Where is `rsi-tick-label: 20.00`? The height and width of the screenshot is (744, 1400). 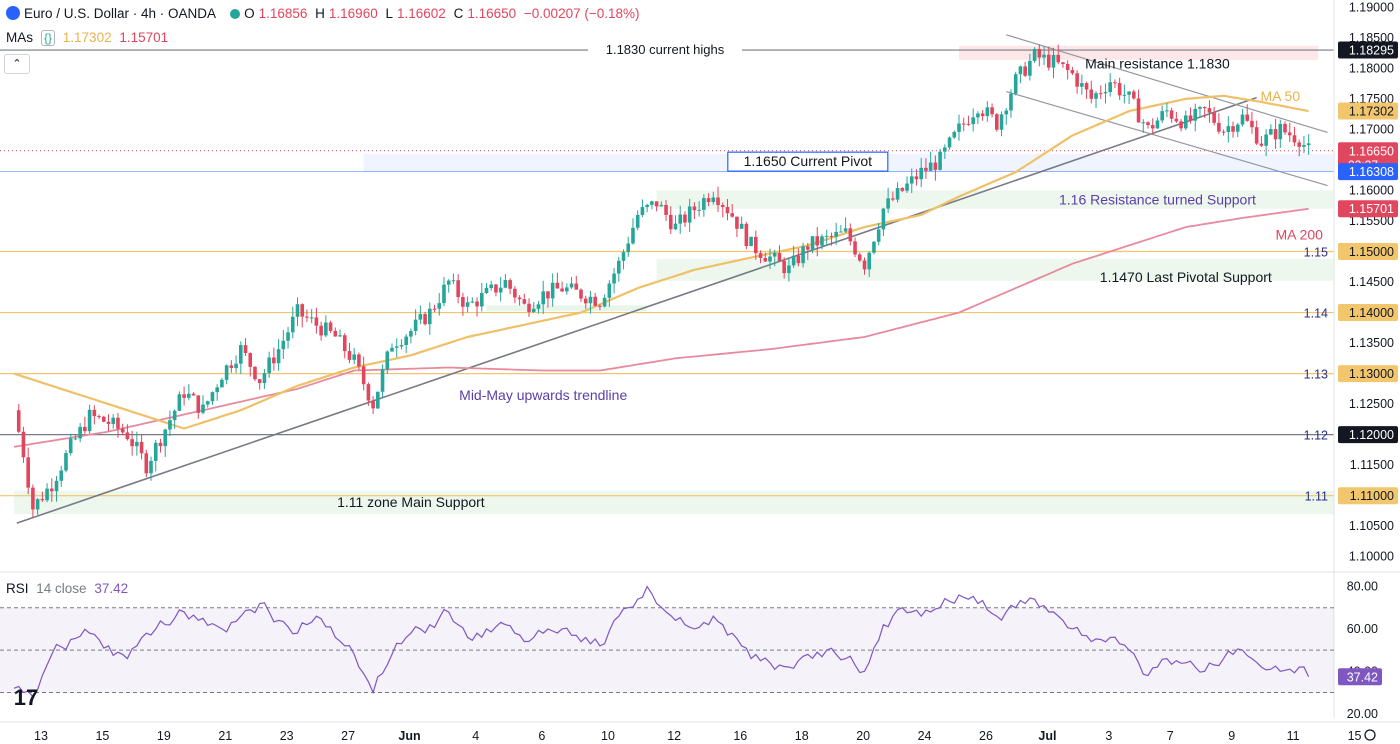 rsi-tick-label: 20.00 is located at coordinates (1362, 714).